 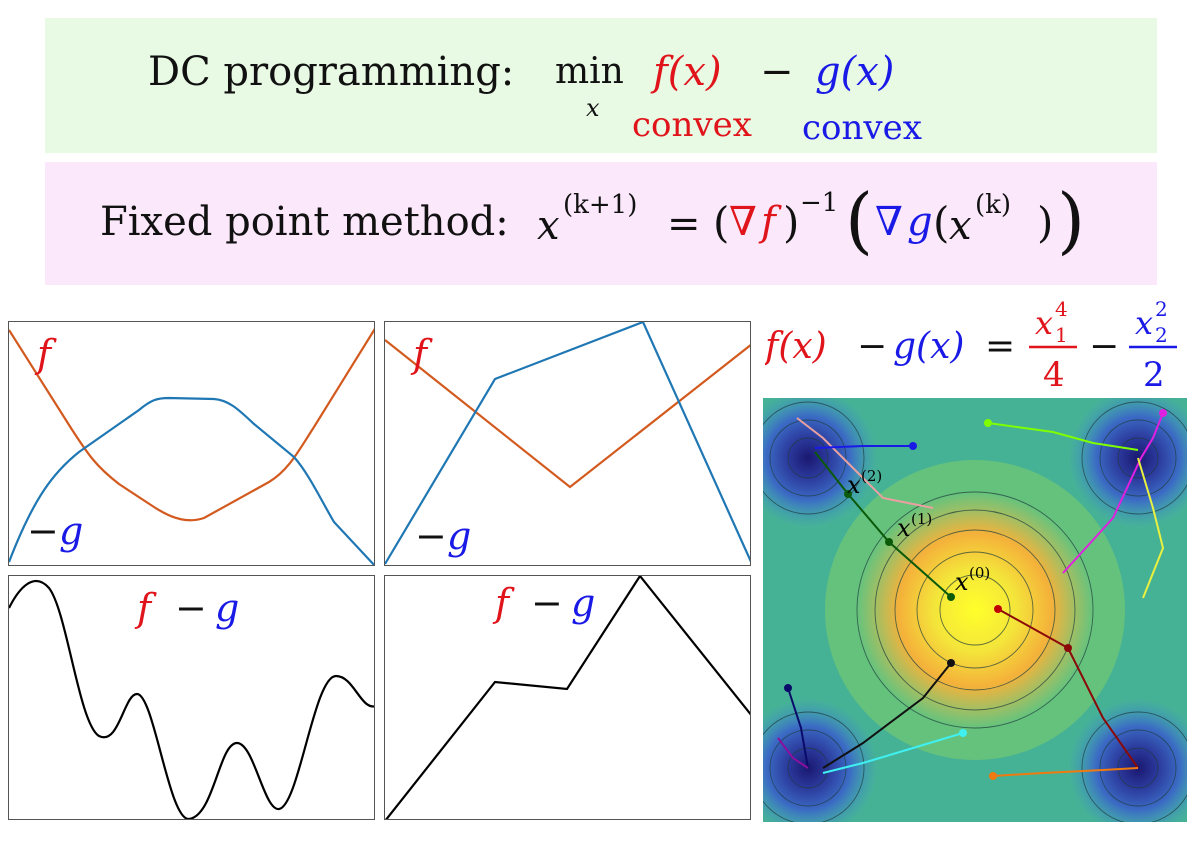 What do you see at coordinates (820, 760) in the screenshot?
I see `well-bottom-left` at bounding box center [820, 760].